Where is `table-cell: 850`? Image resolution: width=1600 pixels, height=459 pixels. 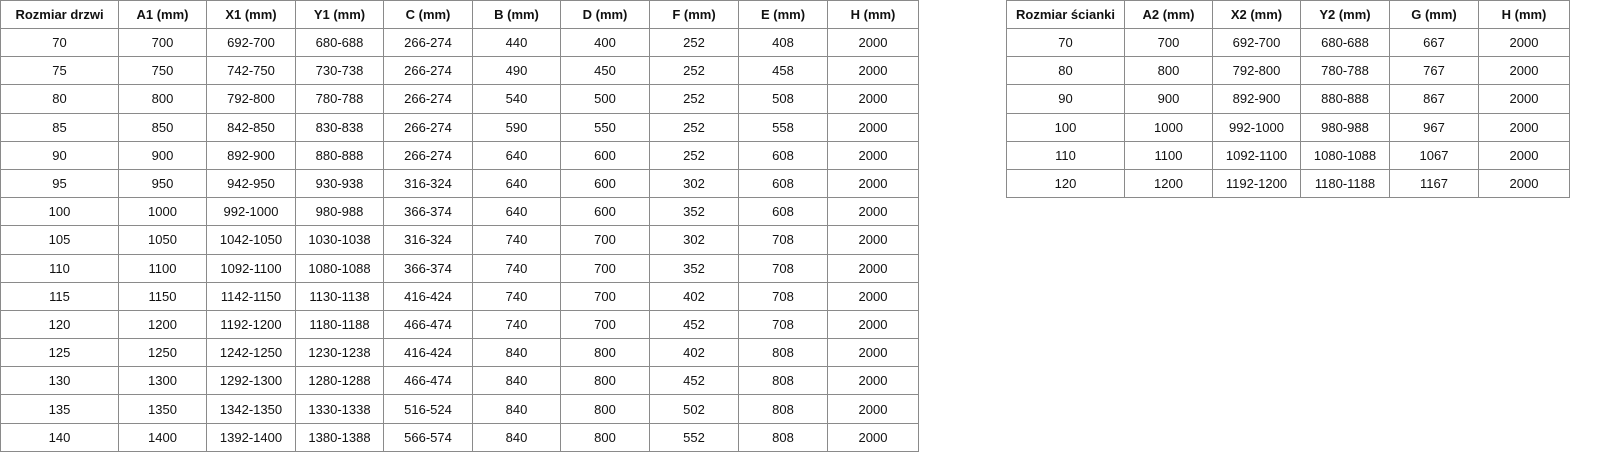
table-cell: 850 is located at coordinates (162, 127).